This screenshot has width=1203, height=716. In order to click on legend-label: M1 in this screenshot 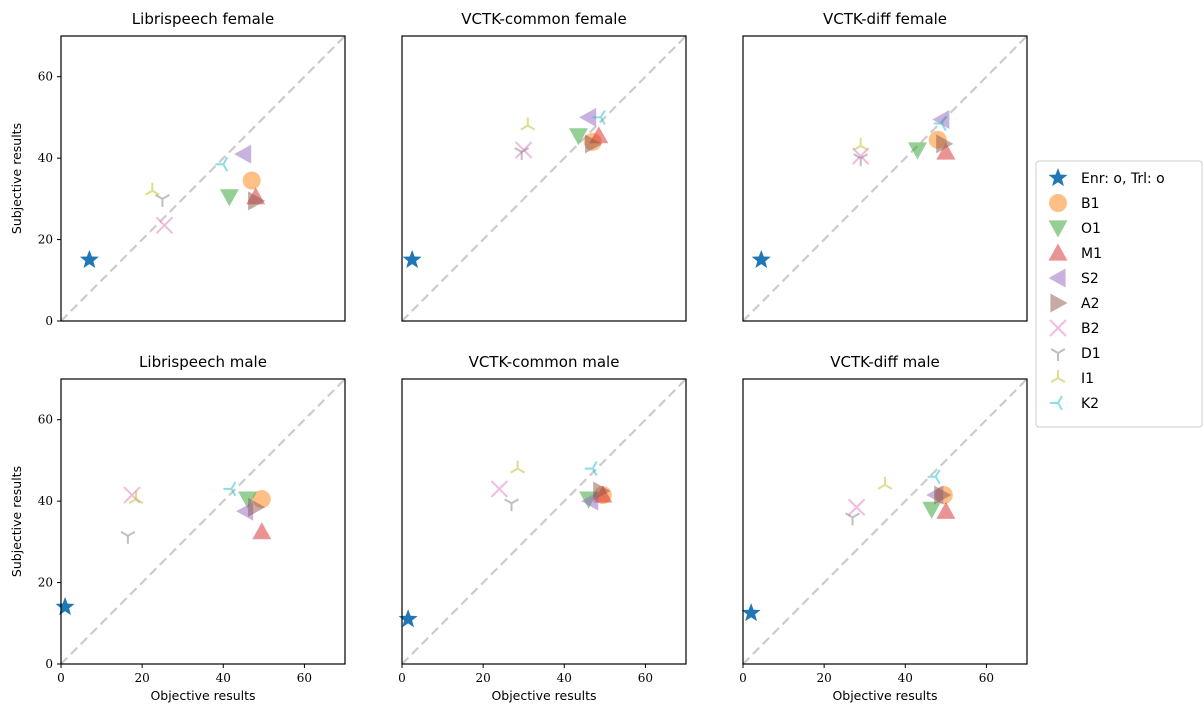, I will do `click(1091, 254)`.